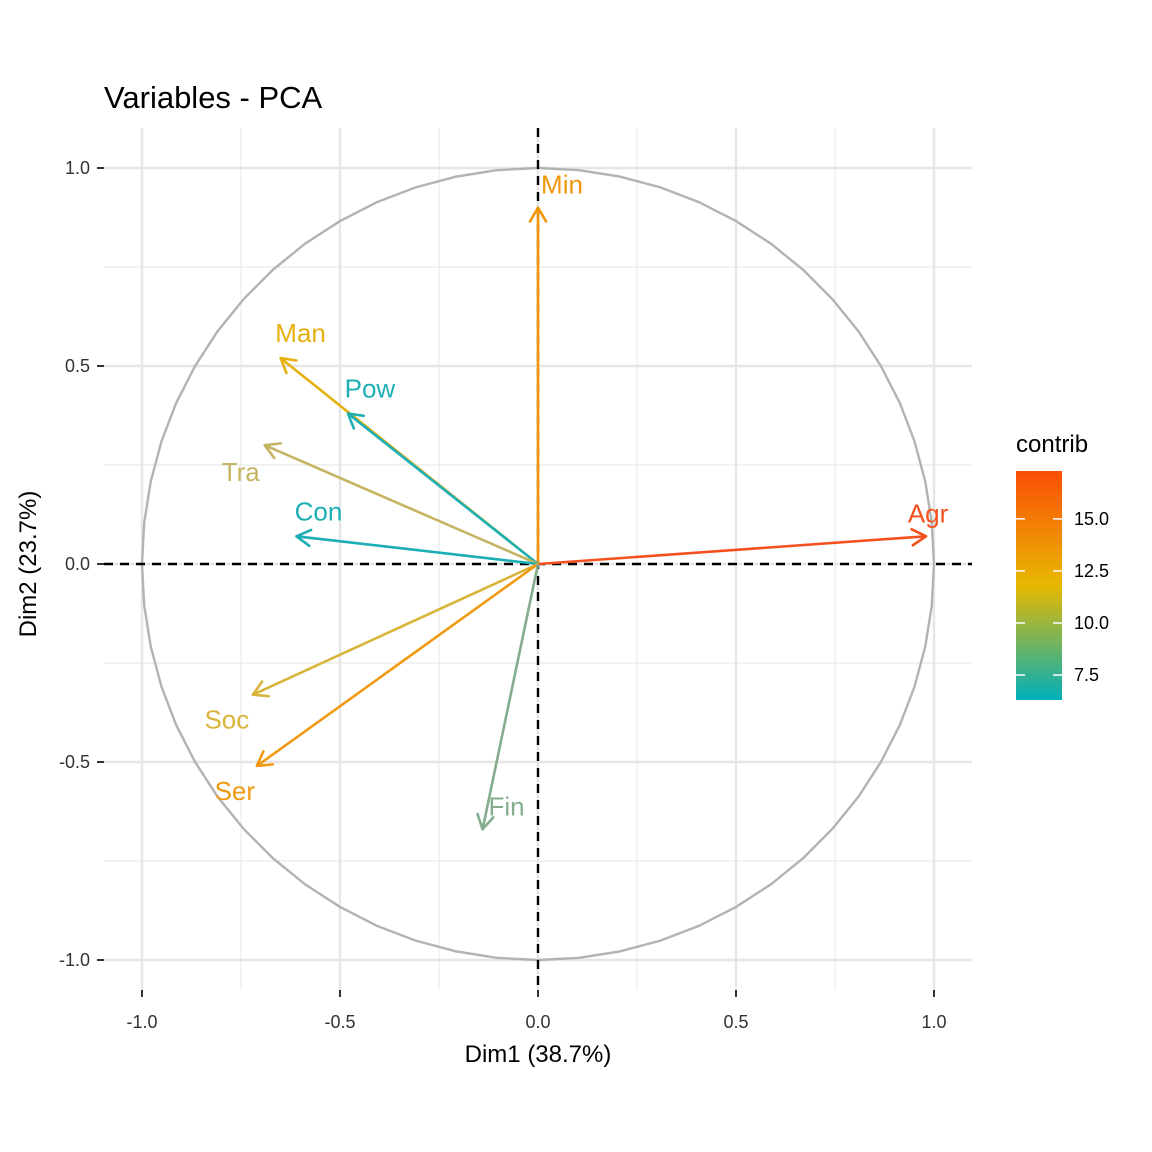 Image resolution: width=1152 pixels, height=1152 pixels. Describe the element at coordinates (235, 791) in the screenshot. I see `label-ser: Ser` at that location.